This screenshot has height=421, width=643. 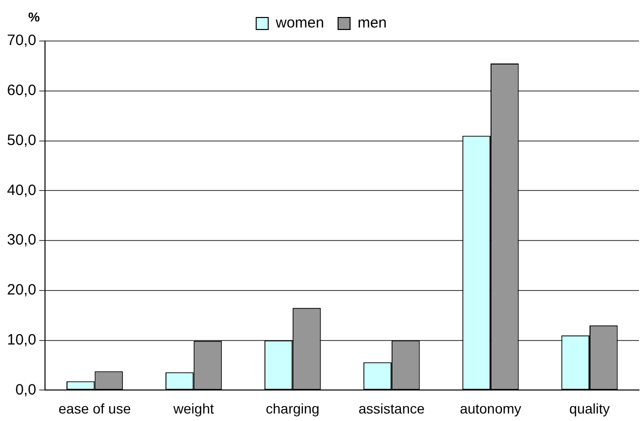 I want to click on x-tick-label: ease of use, so click(x=95, y=408).